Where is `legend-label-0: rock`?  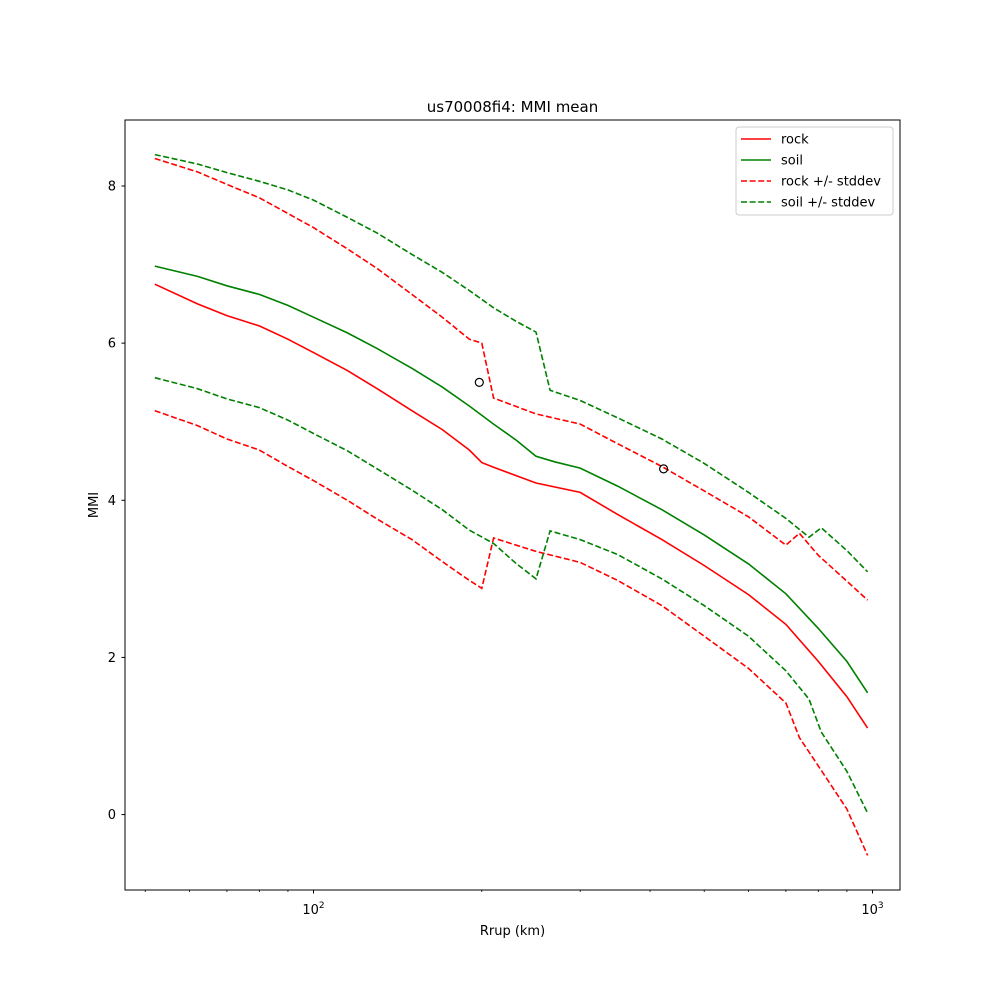 legend-label-0: rock is located at coordinates (795, 140).